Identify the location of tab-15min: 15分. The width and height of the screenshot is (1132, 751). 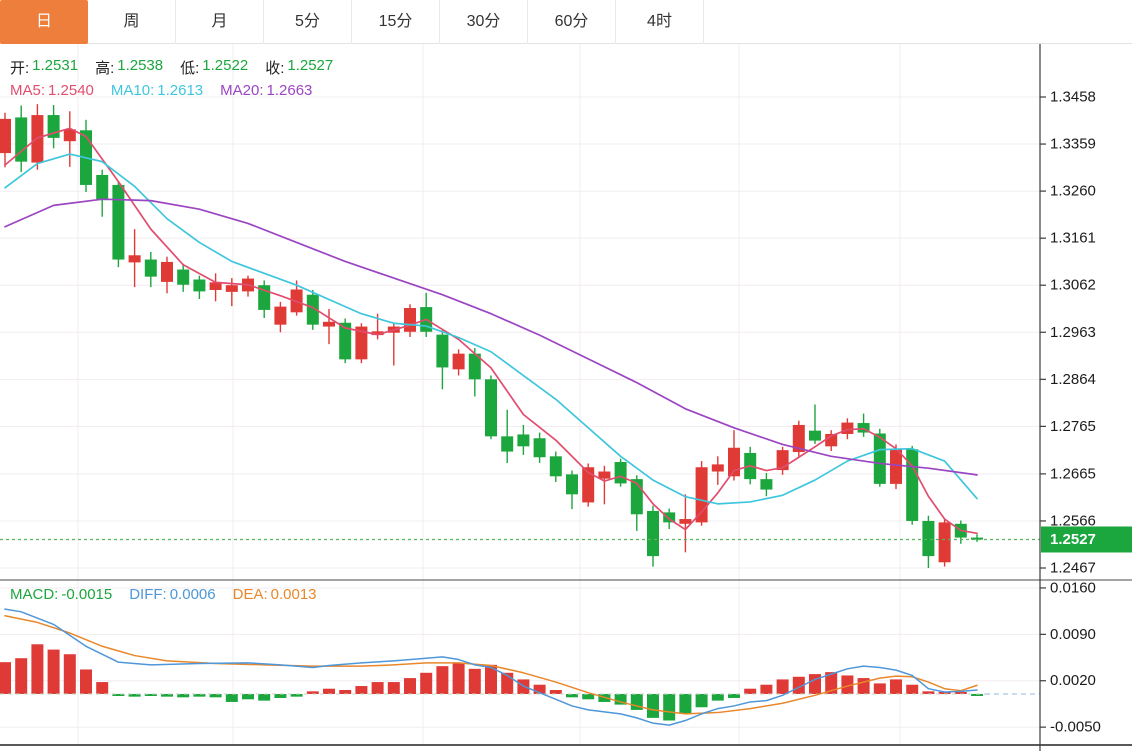
(396, 22).